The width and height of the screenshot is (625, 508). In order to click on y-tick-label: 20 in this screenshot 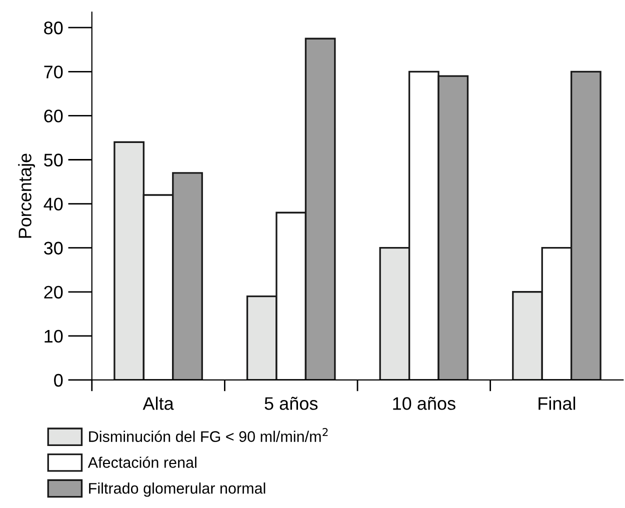, I will do `click(53, 292)`.